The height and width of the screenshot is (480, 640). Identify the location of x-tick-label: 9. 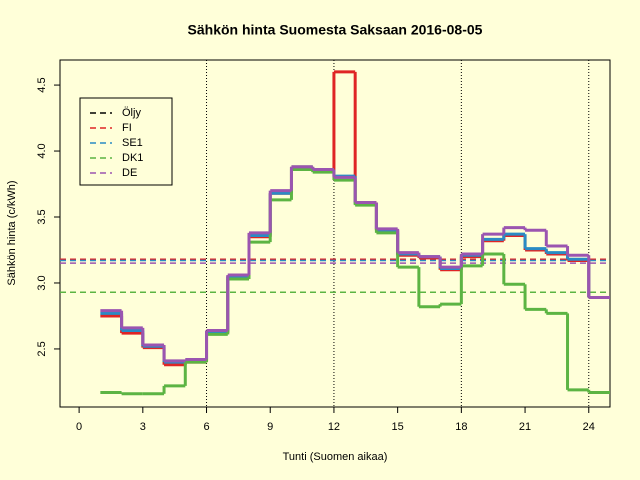
(270, 427).